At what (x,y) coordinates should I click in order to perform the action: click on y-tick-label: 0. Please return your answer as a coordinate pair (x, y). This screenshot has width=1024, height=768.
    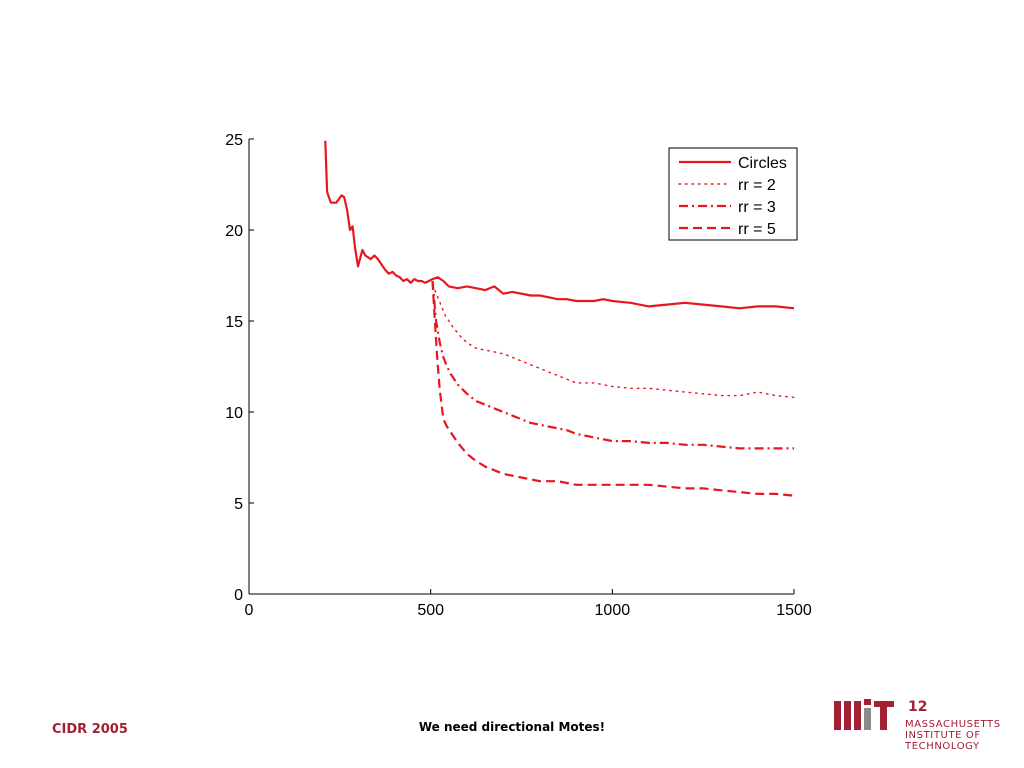
    Looking at the image, I should click on (238, 595).